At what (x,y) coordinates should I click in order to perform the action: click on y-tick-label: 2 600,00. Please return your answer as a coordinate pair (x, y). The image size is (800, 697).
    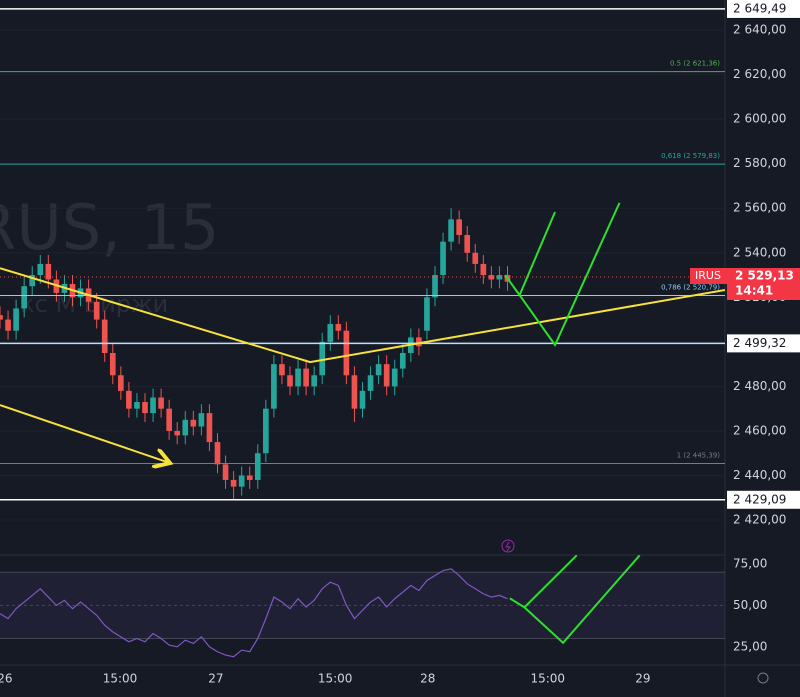
    Looking at the image, I should click on (759, 119).